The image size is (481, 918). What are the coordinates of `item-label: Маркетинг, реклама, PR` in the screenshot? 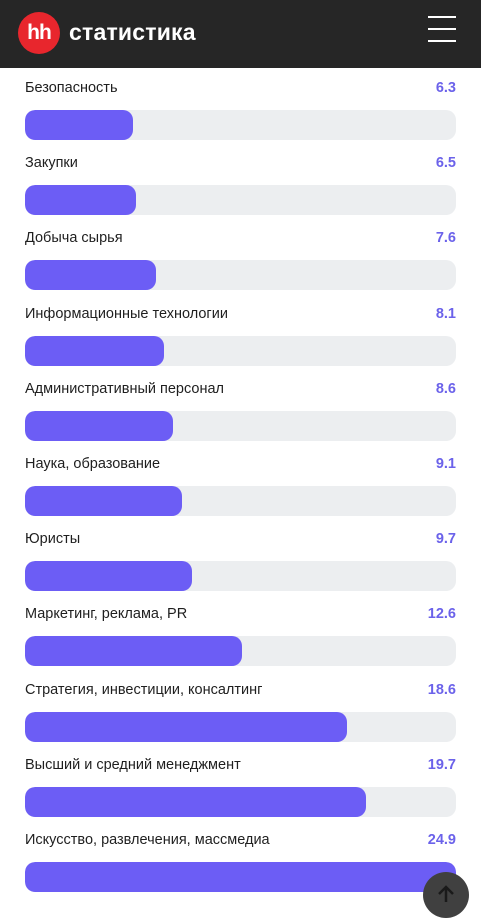 It's located at (106, 614).